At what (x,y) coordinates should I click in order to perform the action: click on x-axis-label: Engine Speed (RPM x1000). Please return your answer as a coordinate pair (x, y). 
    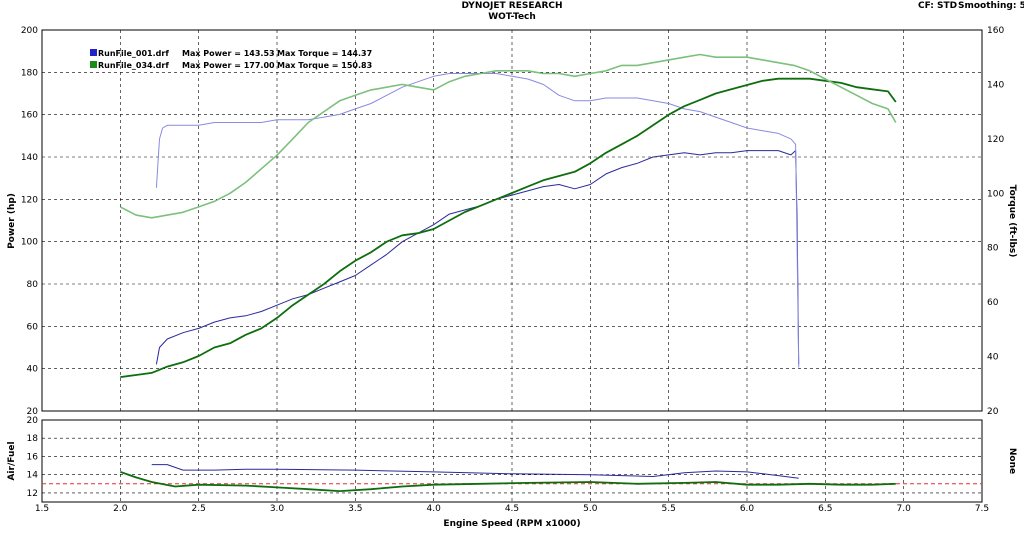
    Looking at the image, I should click on (511, 524).